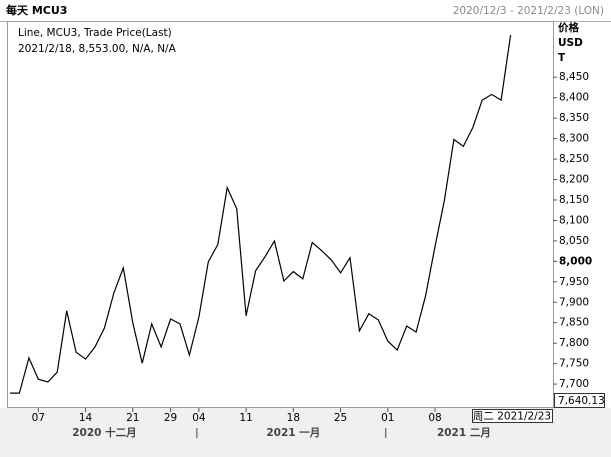 The height and width of the screenshot is (457, 611). I want to click on legend-line: 2021/2/18, 8,553.00, N/A, N/A, so click(97, 49).